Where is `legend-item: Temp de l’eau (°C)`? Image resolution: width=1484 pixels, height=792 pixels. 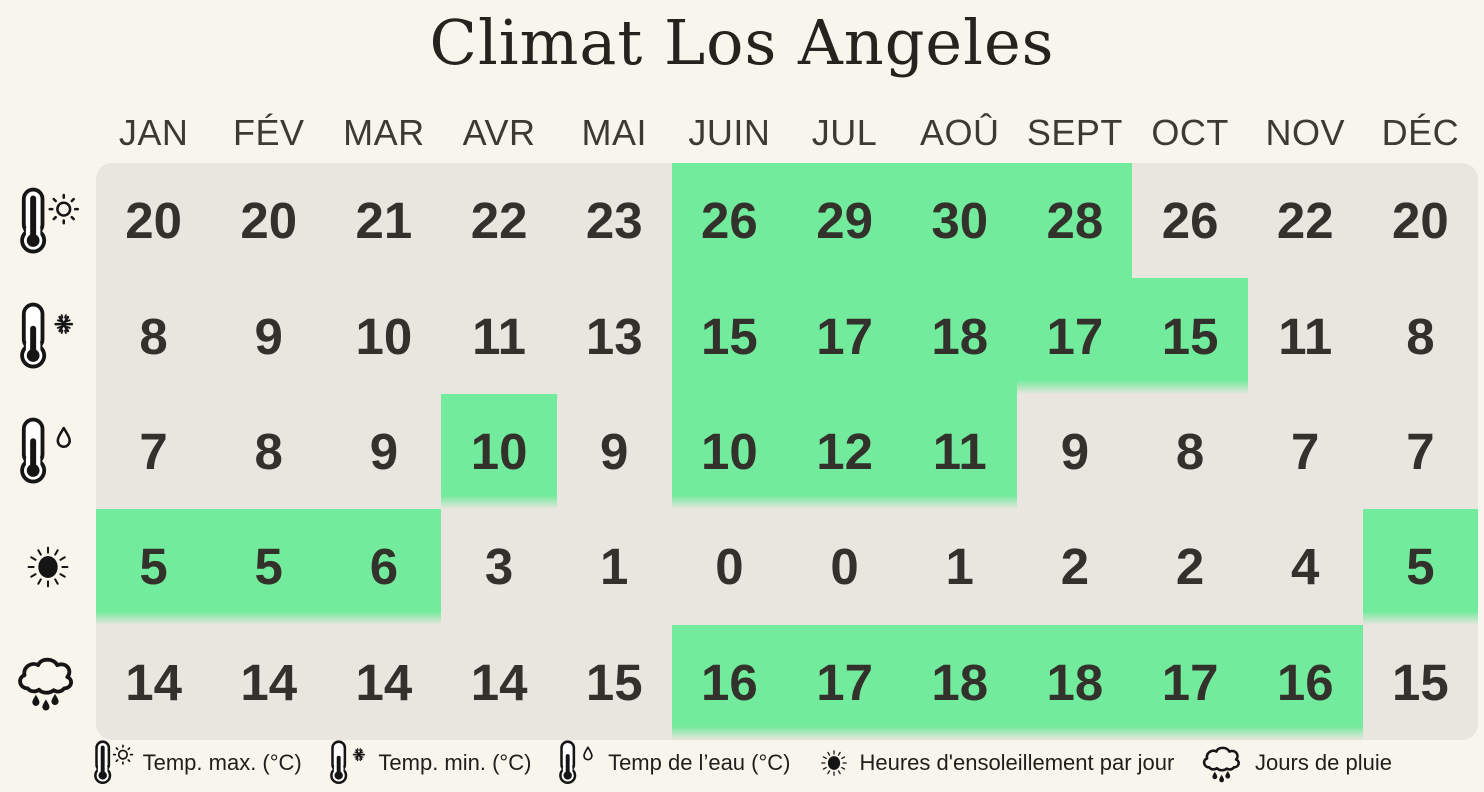
legend-item: Temp de l’eau (°C) is located at coordinates (674, 762).